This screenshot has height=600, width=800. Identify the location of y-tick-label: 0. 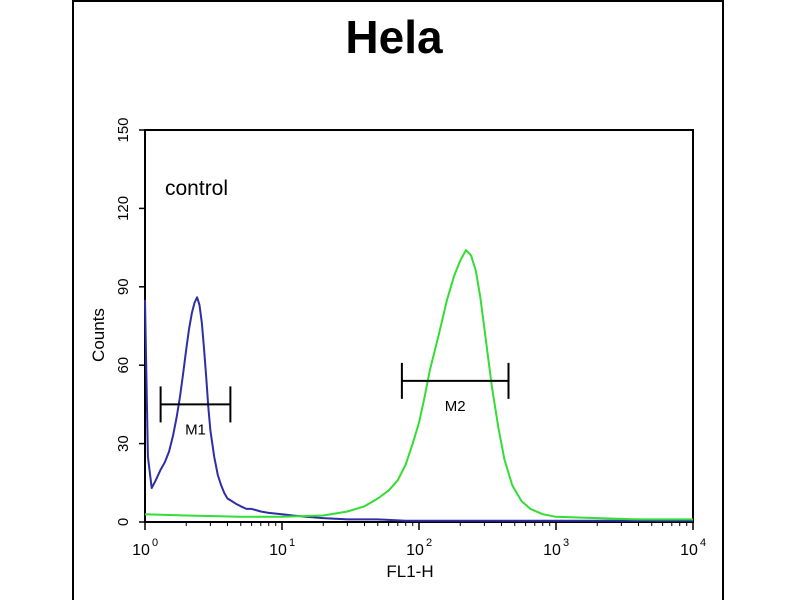
(123, 522).